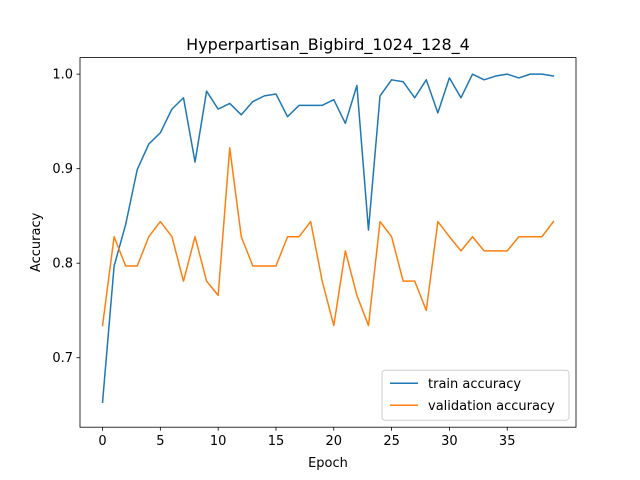  Describe the element at coordinates (306, 438) in the screenshot. I see `x-axis-ticks: 0 5 10 15 20 25 30 35` at that location.